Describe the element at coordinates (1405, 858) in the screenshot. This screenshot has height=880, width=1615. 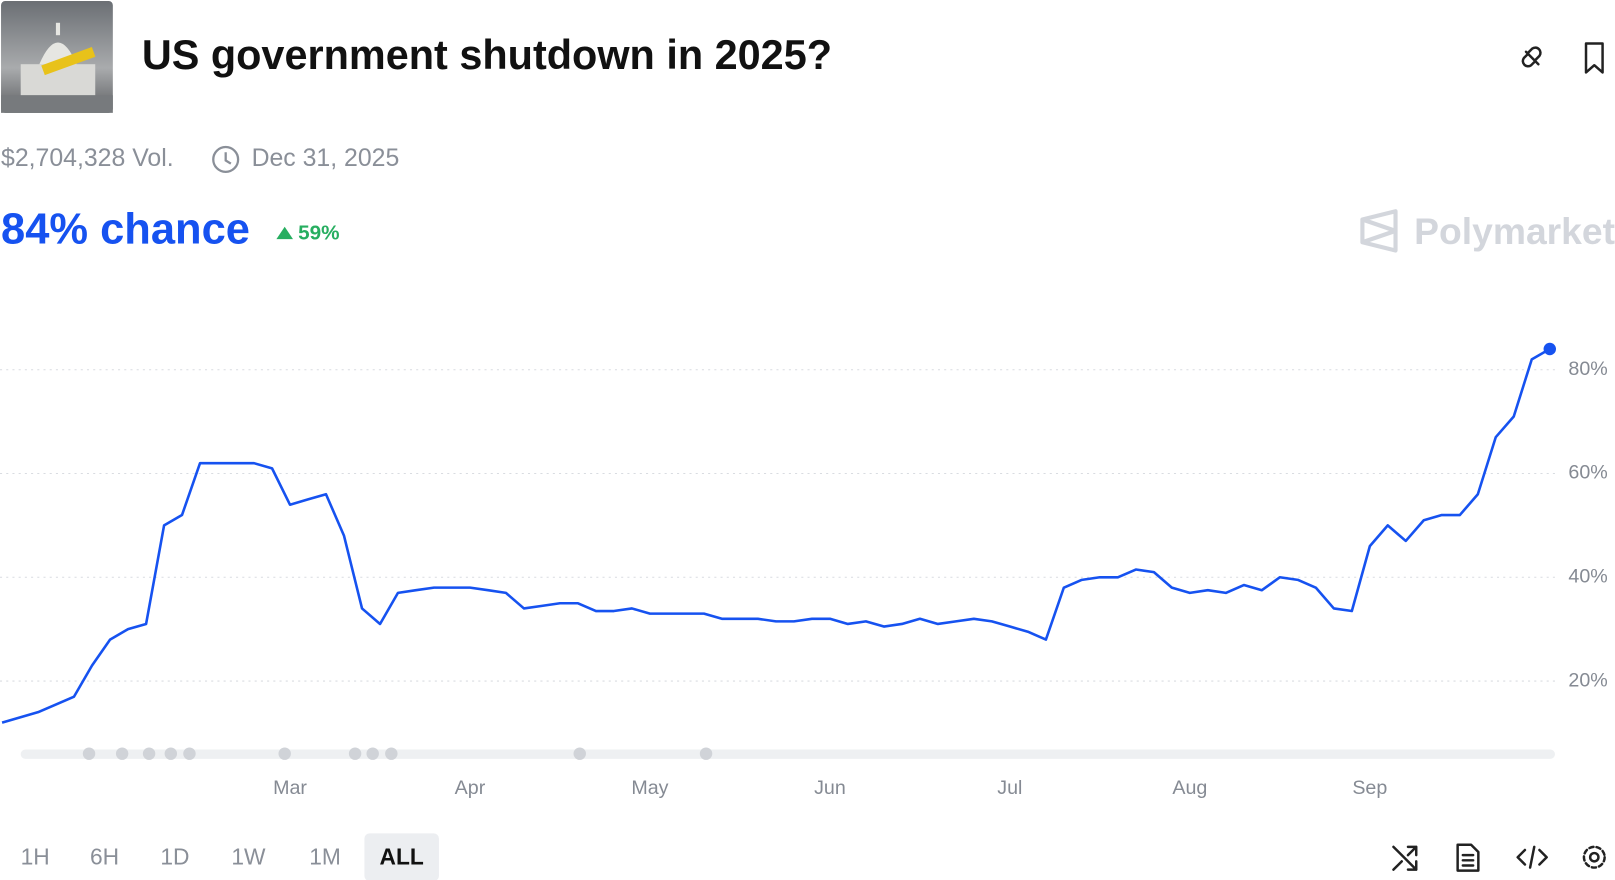
I see `shuffle-icon` at that location.